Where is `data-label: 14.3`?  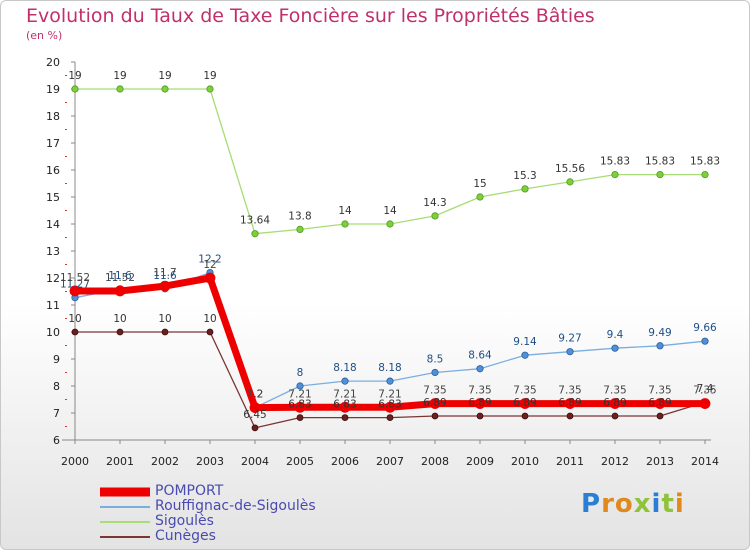
data-label: 14.3 is located at coordinates (434, 203).